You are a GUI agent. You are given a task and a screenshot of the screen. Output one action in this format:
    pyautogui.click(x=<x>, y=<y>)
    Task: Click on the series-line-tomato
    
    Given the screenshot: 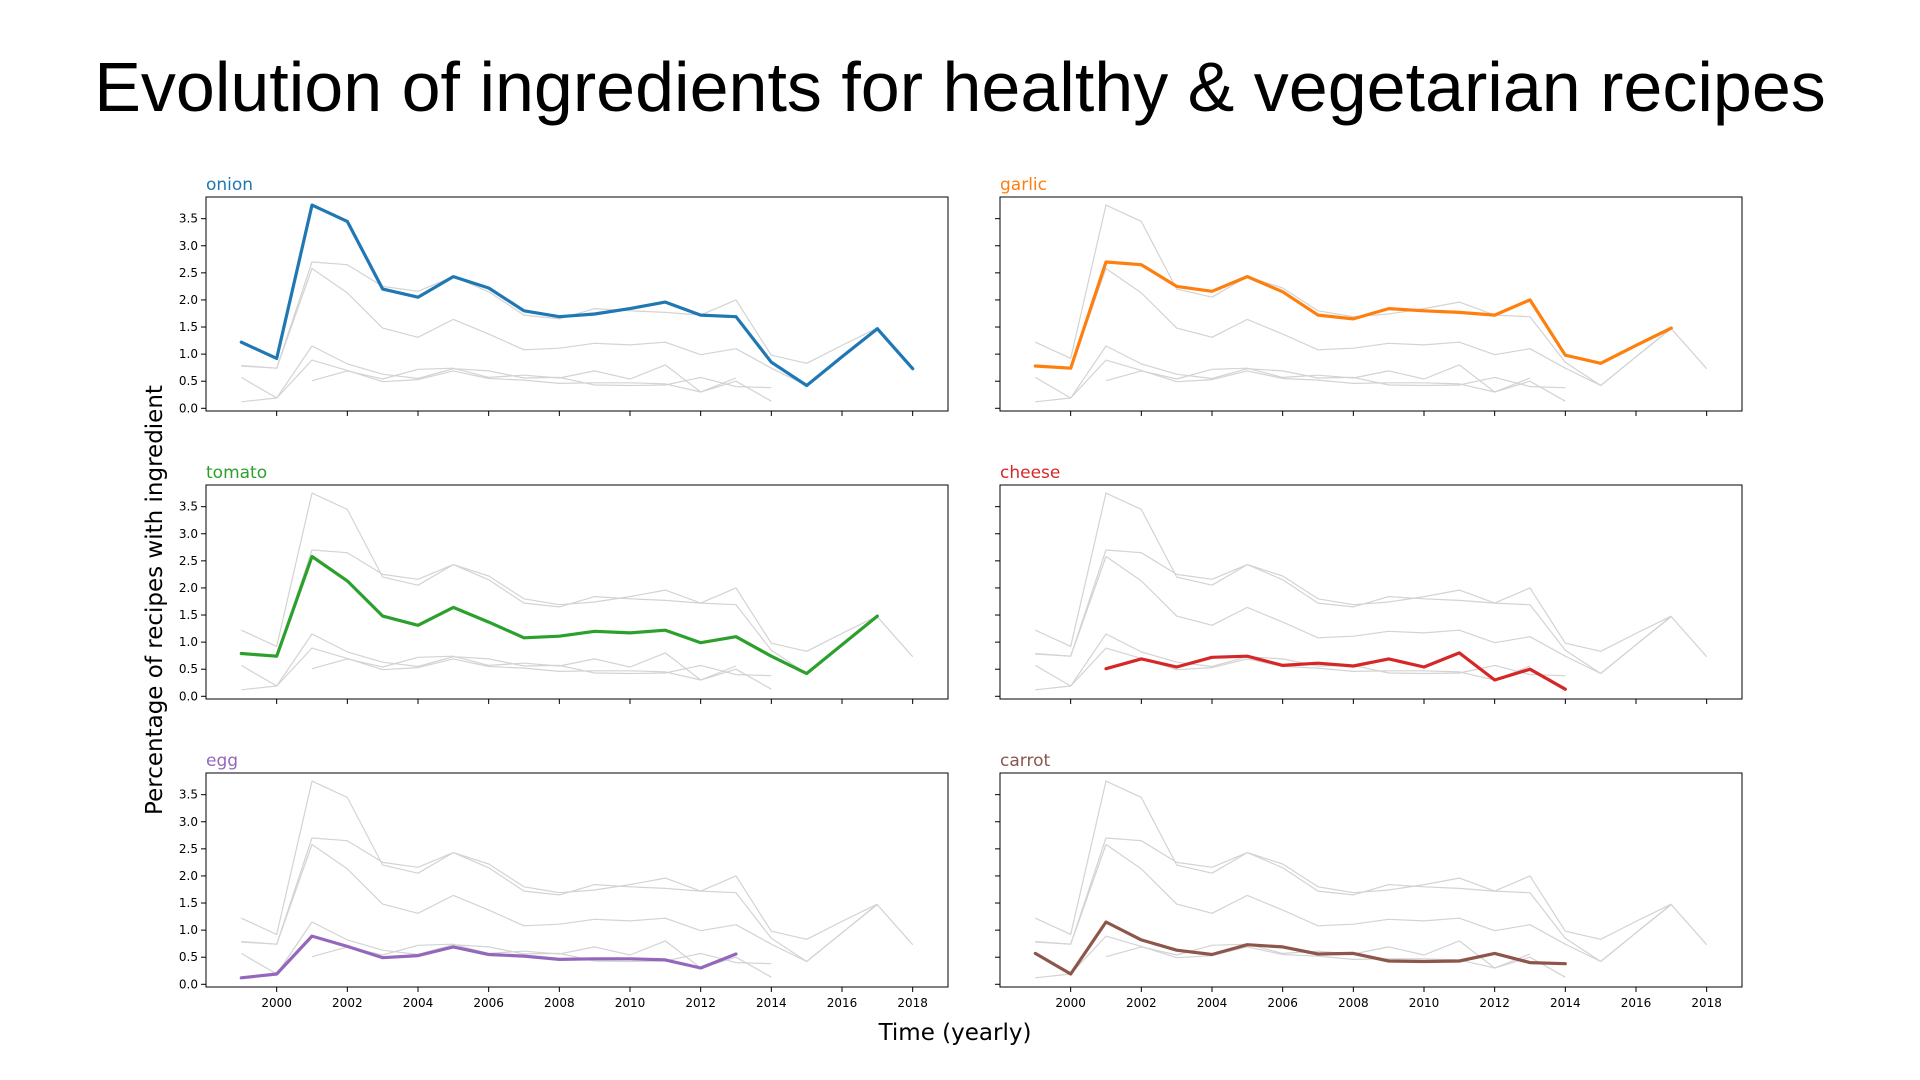 What is the action you would take?
    pyautogui.click(x=559, y=615)
    